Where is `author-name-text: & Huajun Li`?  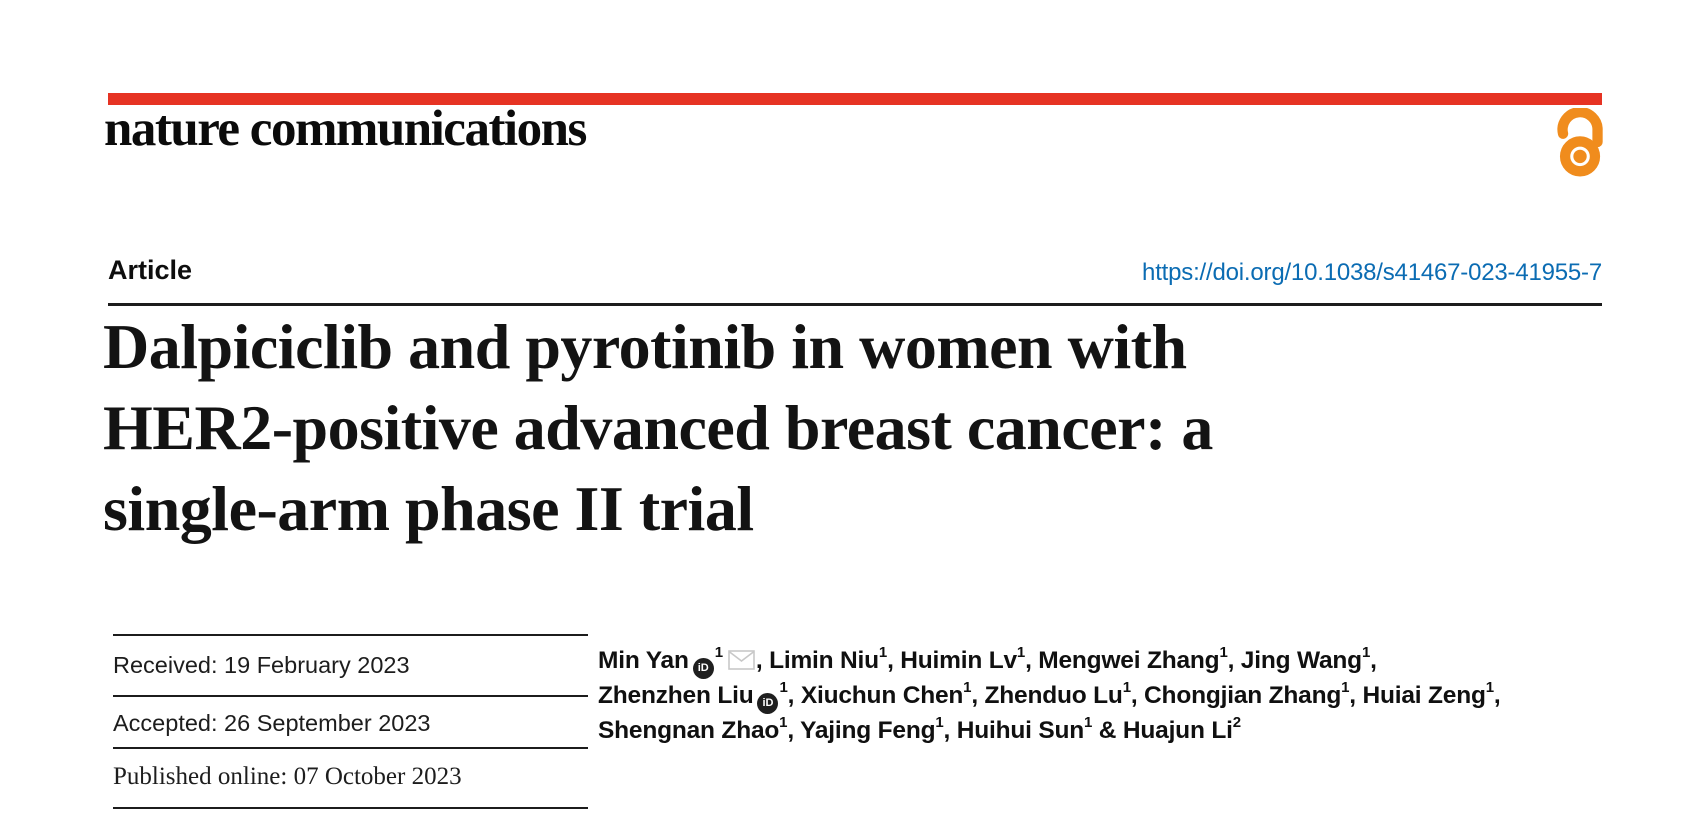
author-name-text: & Huajun Li is located at coordinates (1162, 730).